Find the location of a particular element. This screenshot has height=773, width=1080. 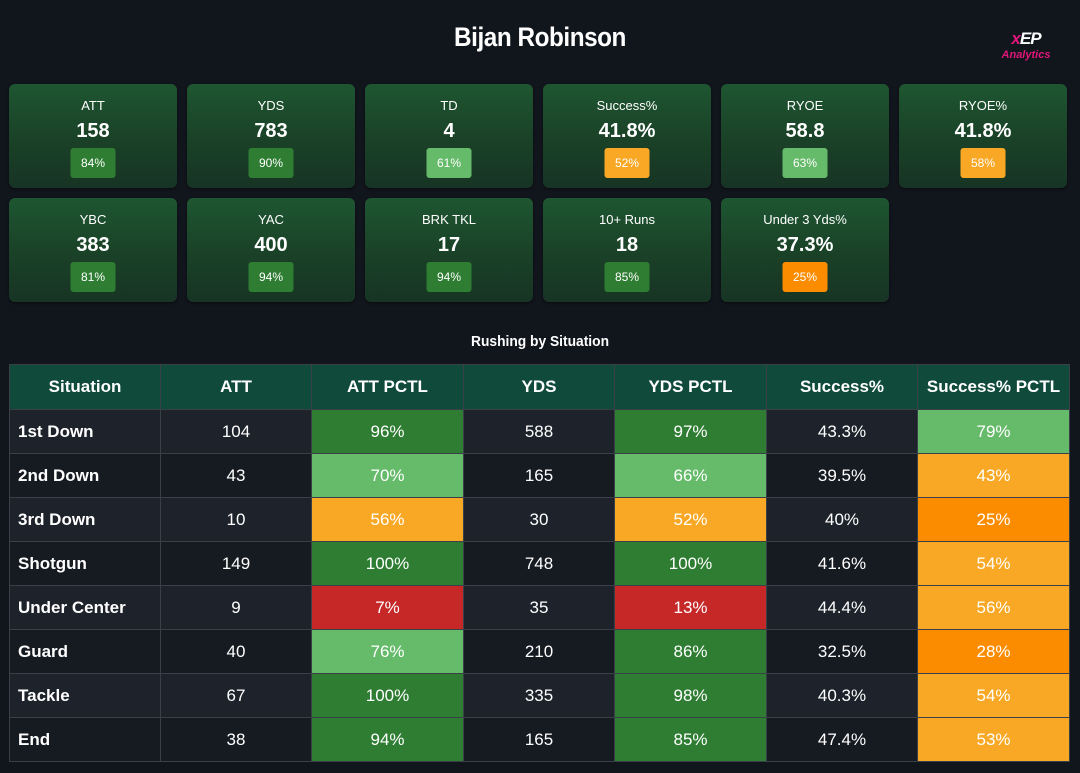

column-header-yds-pctl: YDS PCTL is located at coordinates (690, 387).